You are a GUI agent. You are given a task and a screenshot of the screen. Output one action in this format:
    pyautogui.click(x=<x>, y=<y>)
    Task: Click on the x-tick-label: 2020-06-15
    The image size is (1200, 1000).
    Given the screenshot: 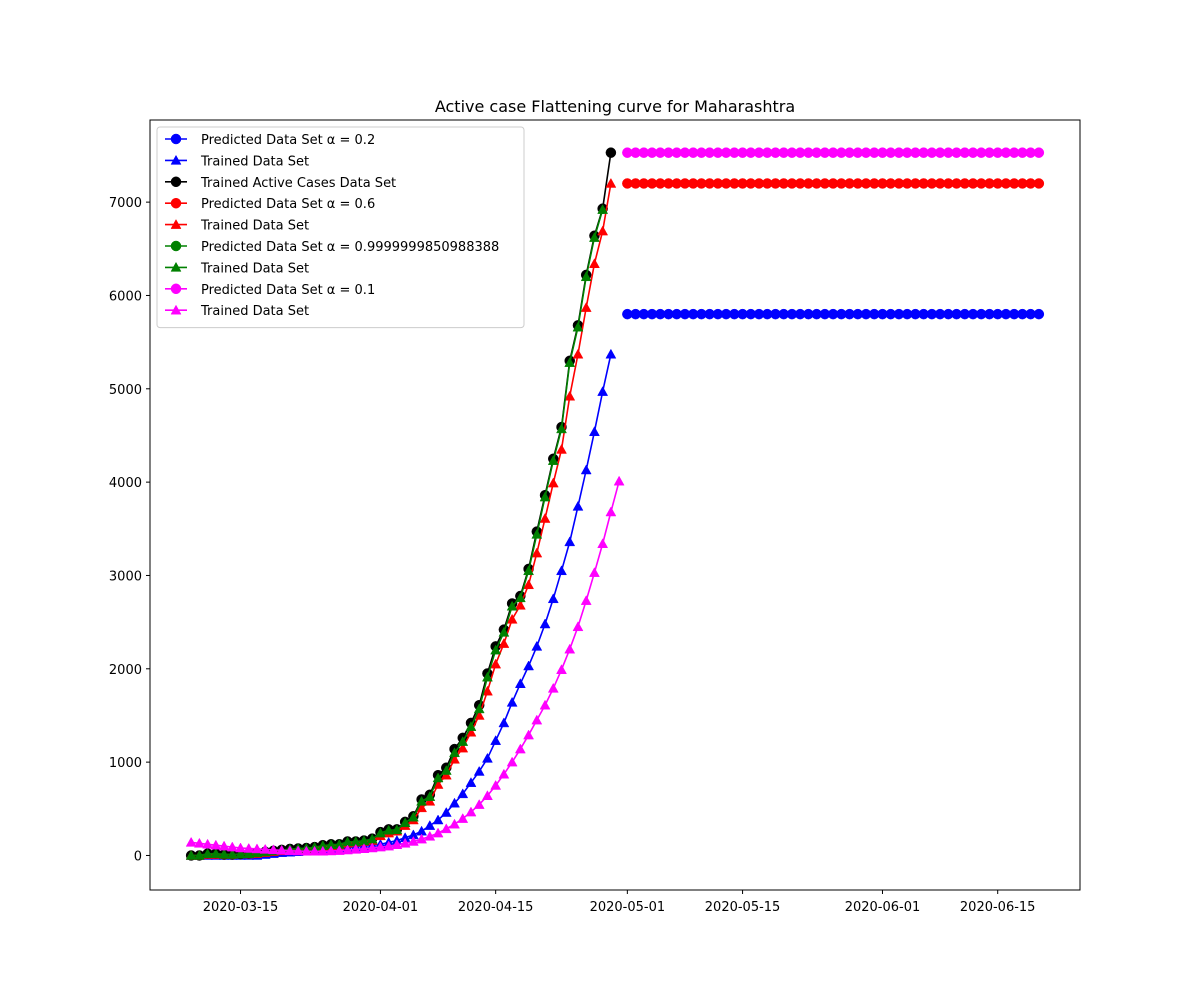 What is the action you would take?
    pyautogui.click(x=998, y=907)
    